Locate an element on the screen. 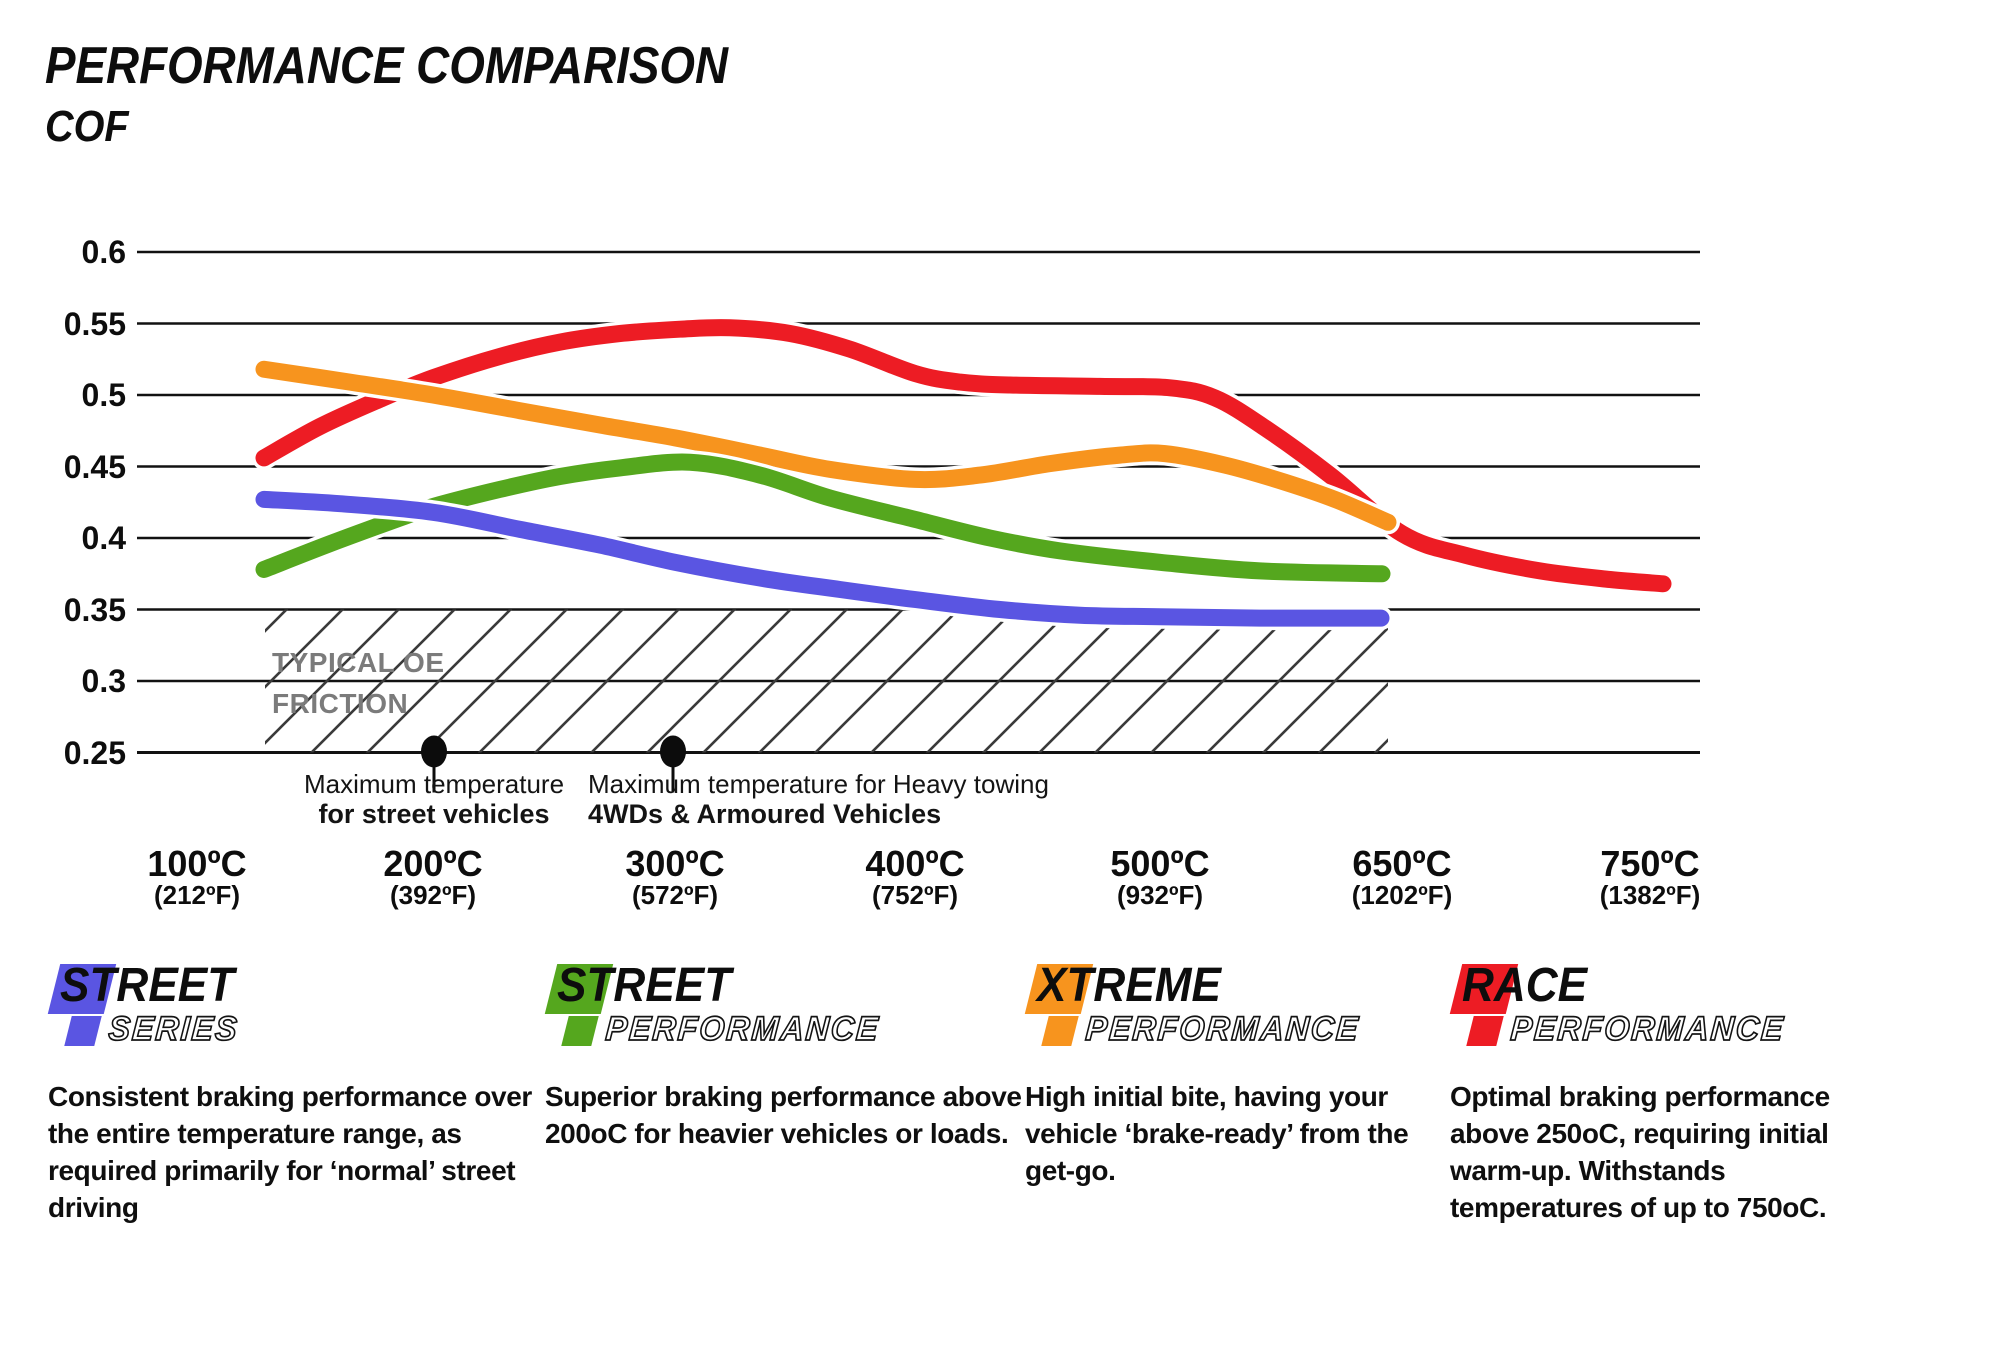  series-line-race-performance is located at coordinates (963, 456).